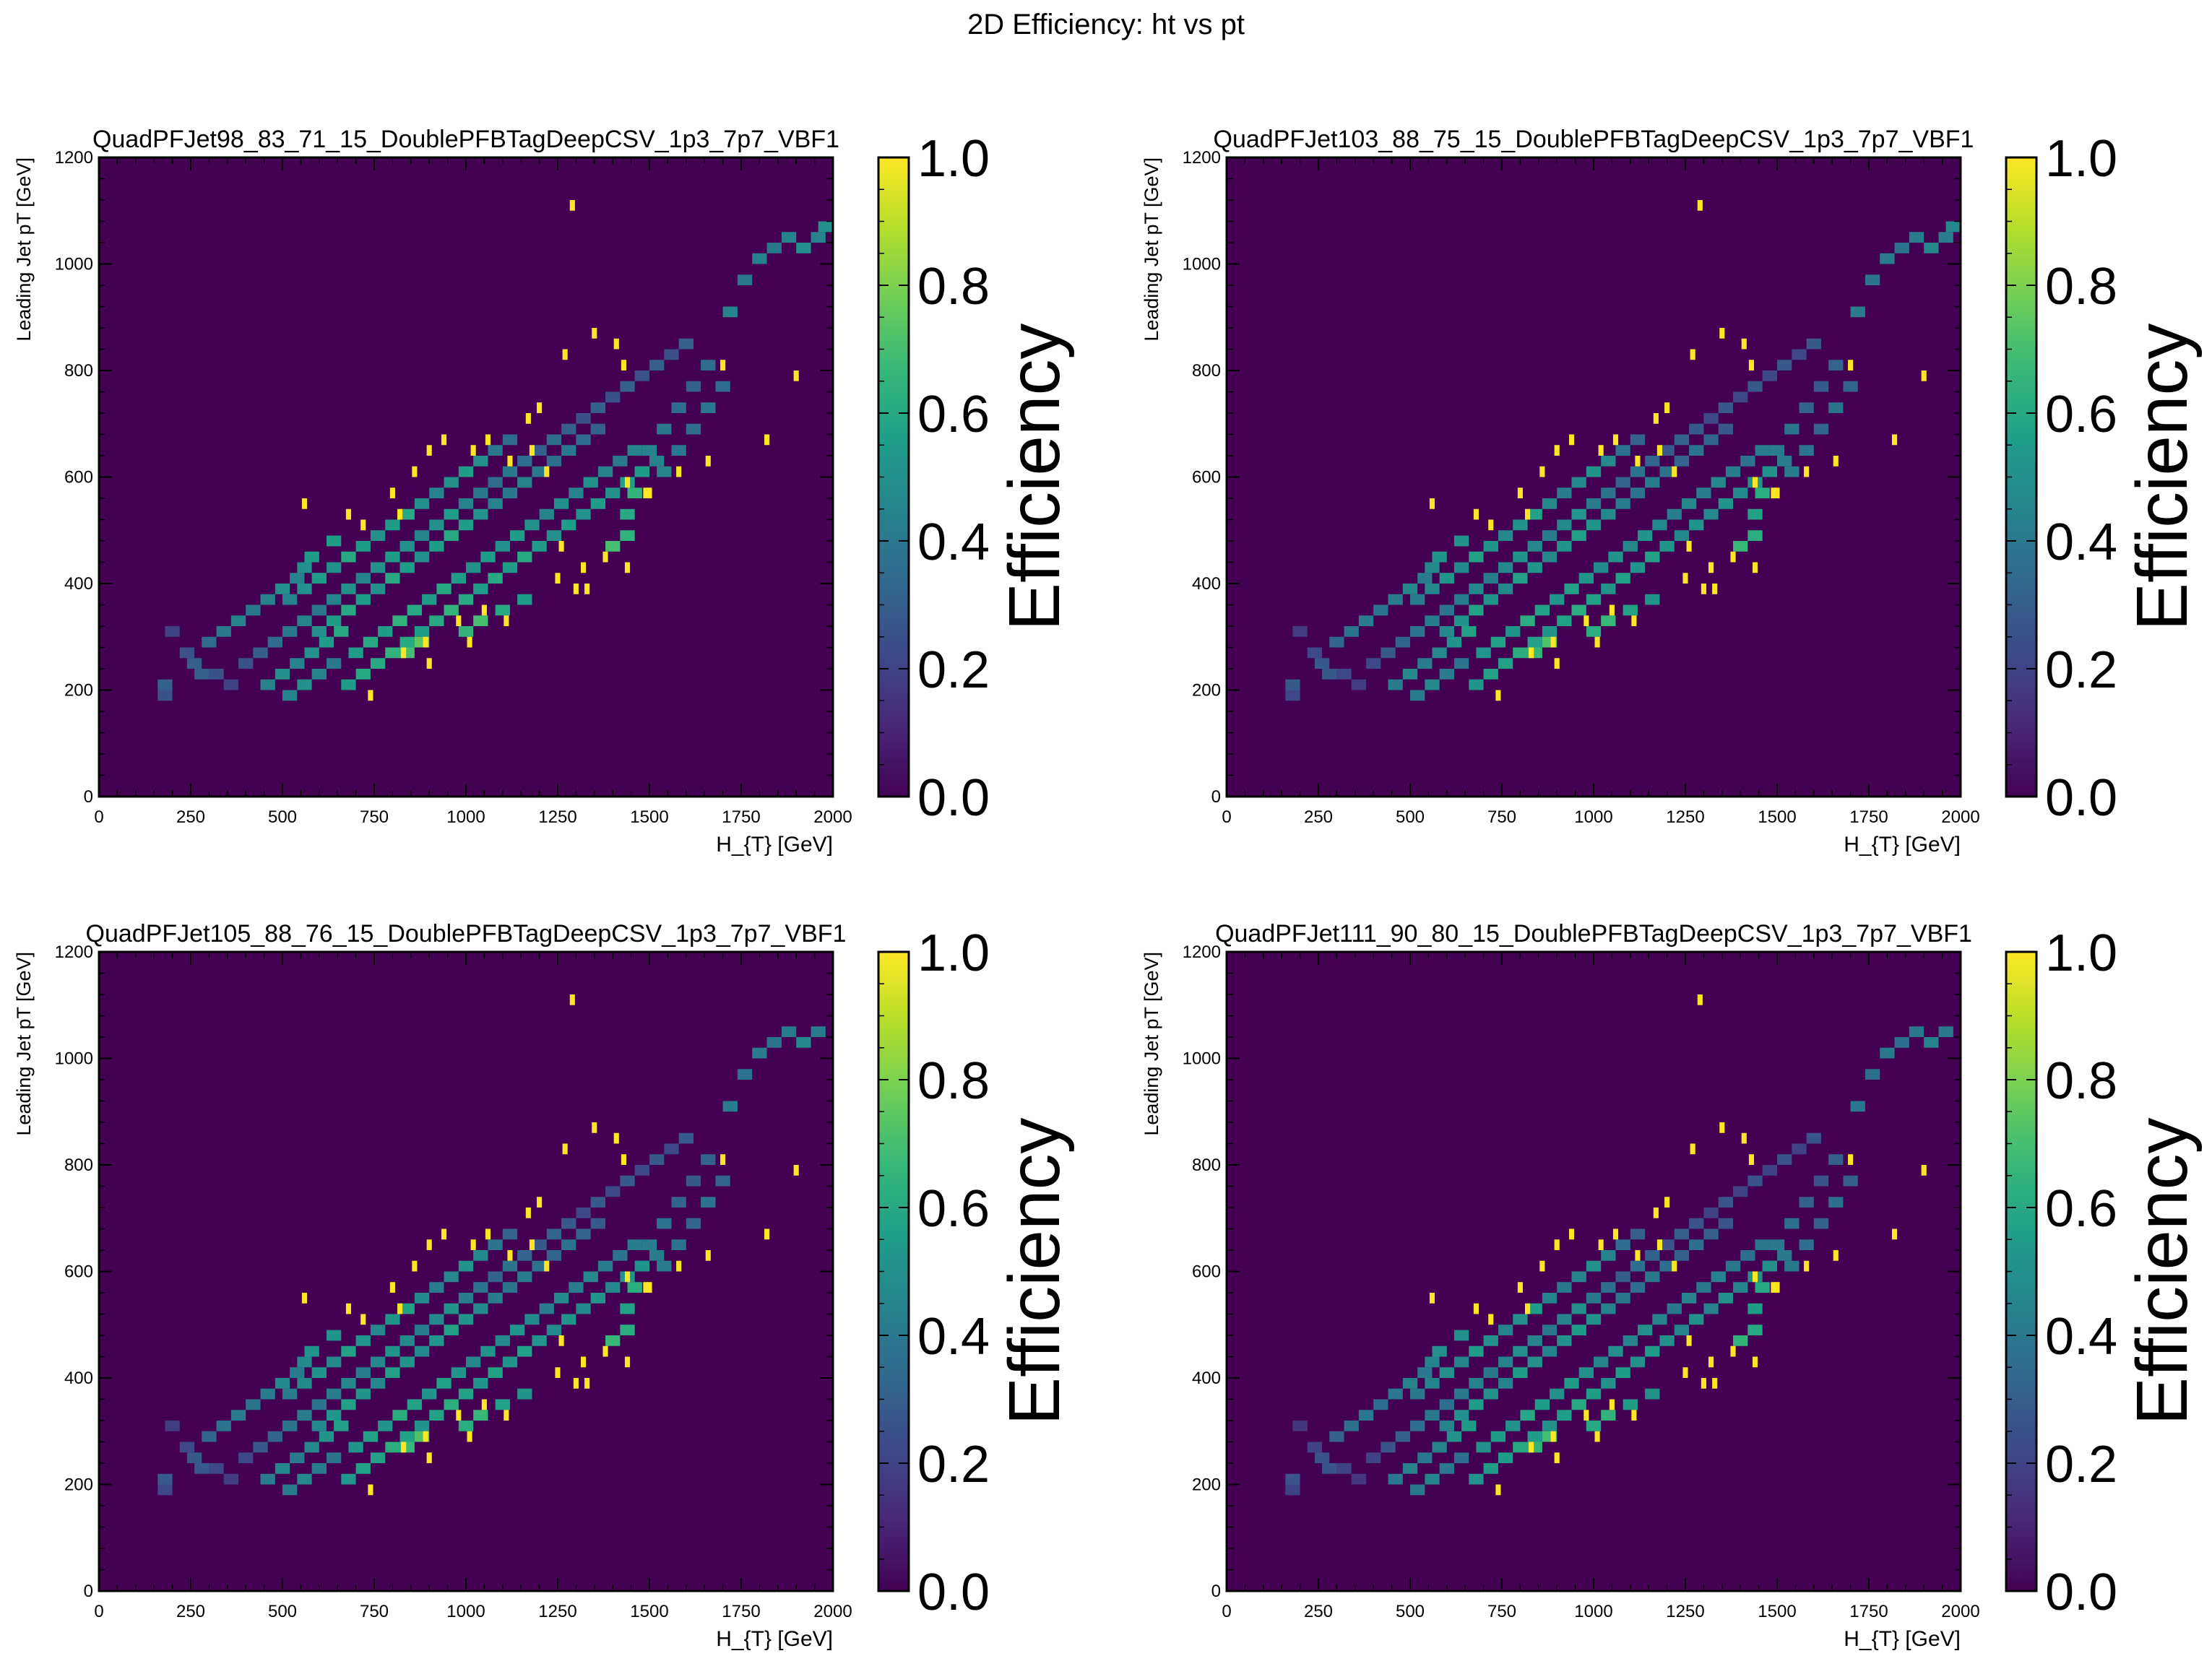 Image resolution: width=2212 pixels, height=1669 pixels. I want to click on x-tick-label: 500, so click(1410, 1611).